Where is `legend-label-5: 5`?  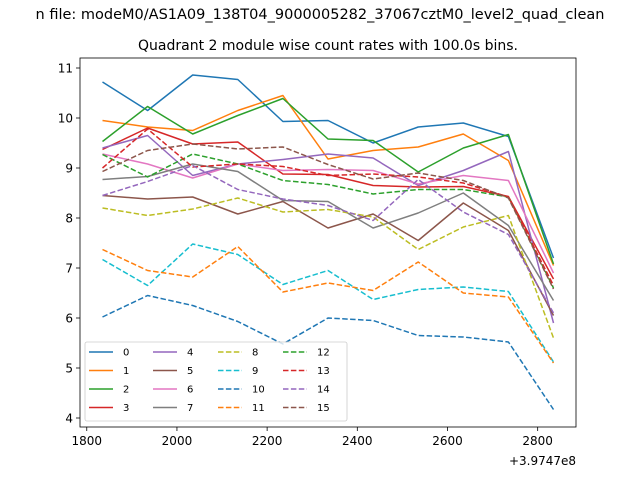 legend-label-5: 5 is located at coordinates (190, 371).